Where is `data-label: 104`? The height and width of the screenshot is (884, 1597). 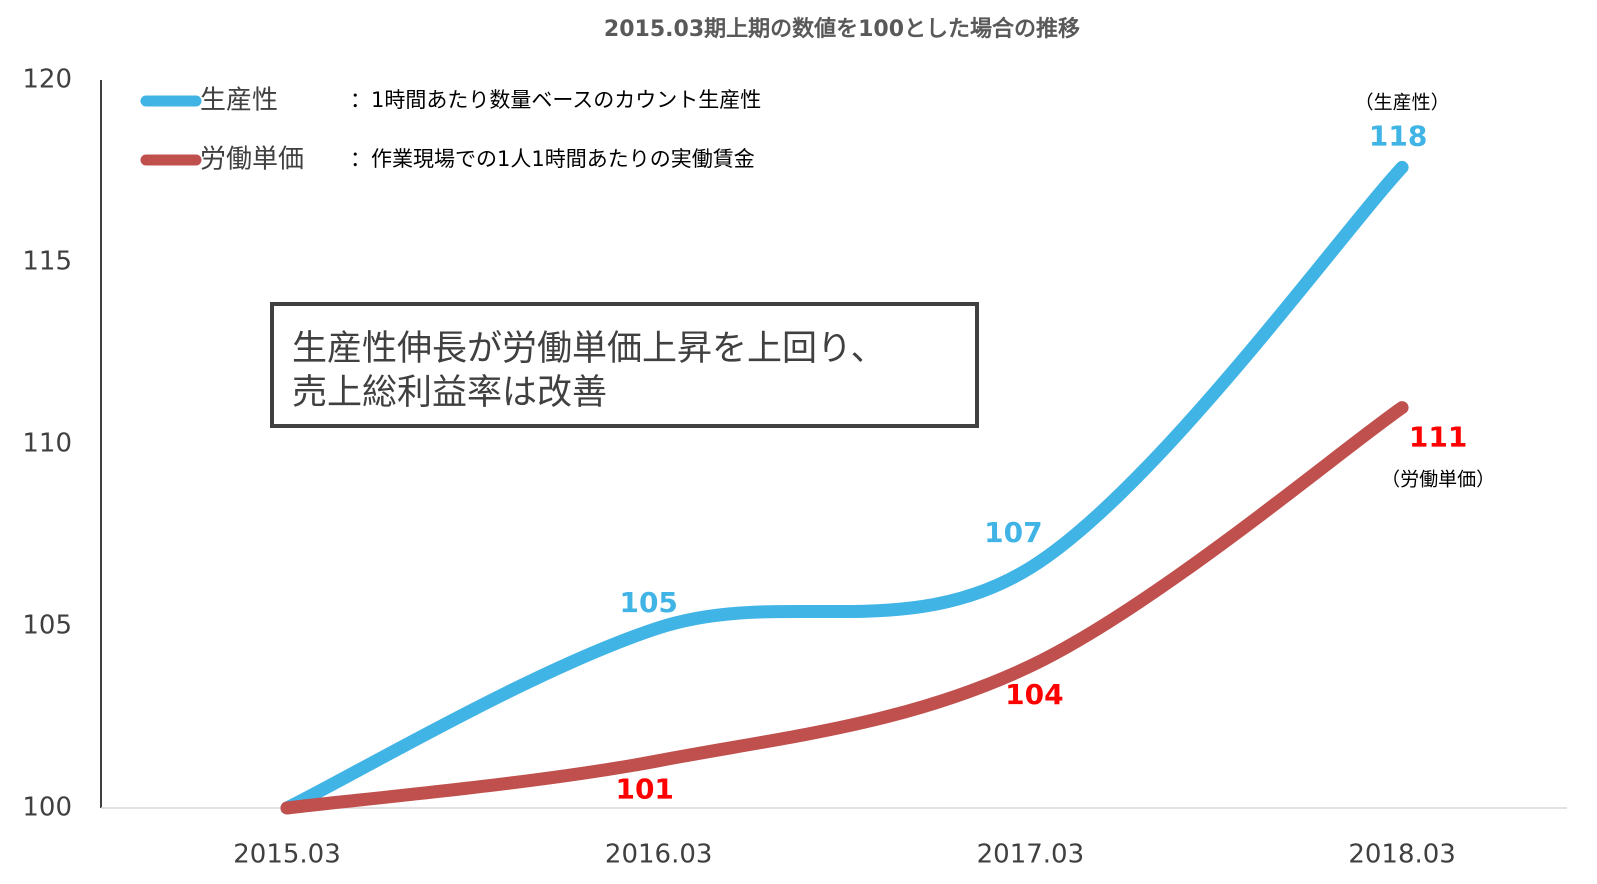
data-label: 104 is located at coordinates (1034, 694).